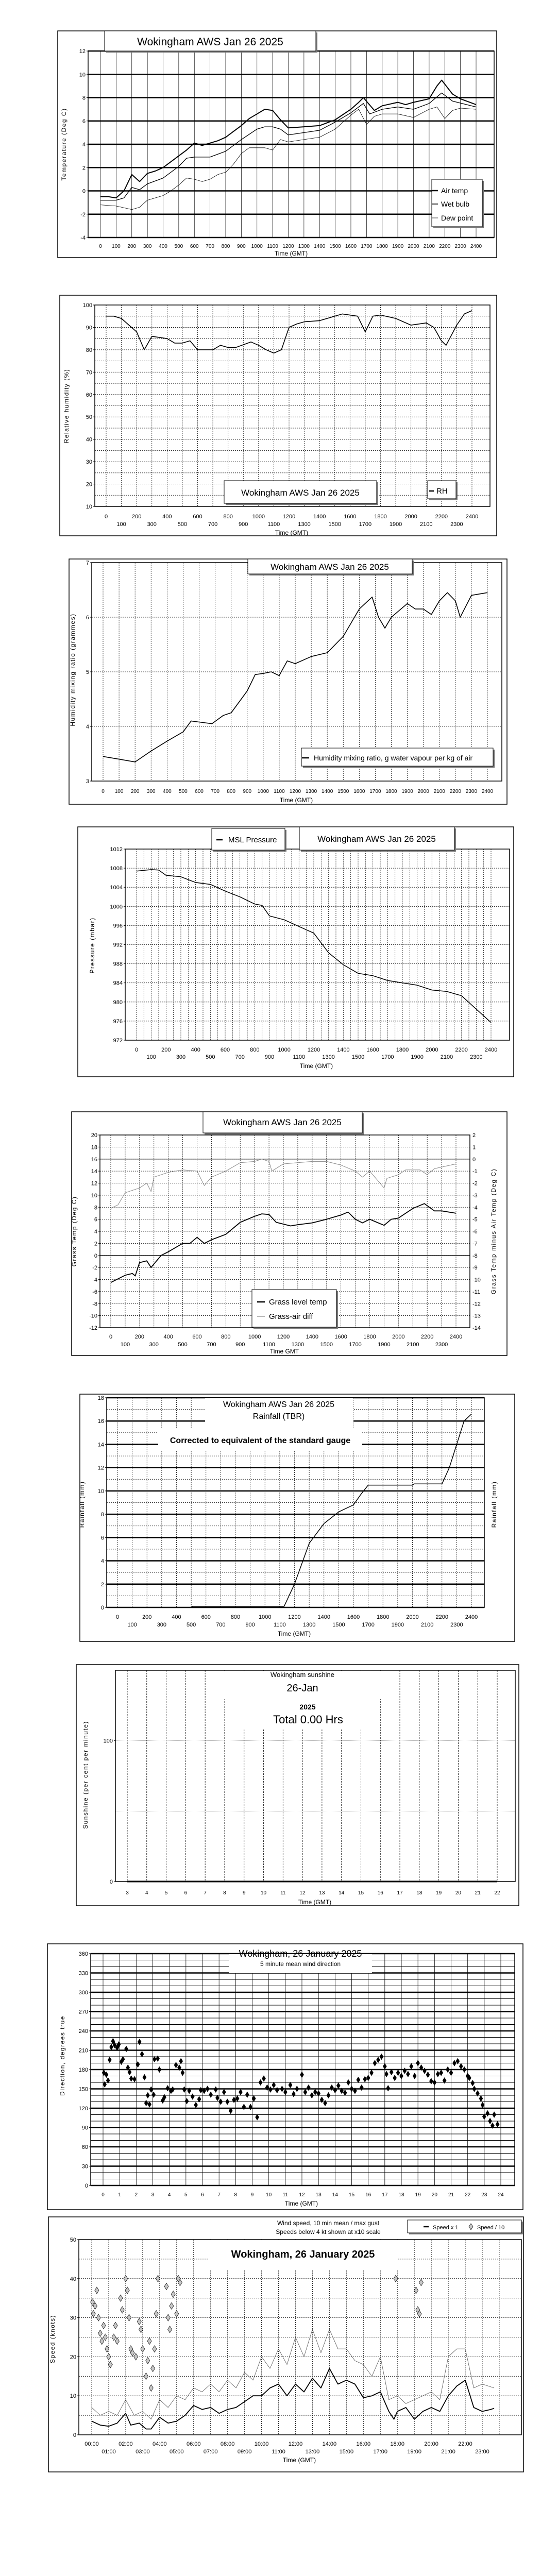 The width and height of the screenshot is (541, 2576). I want to click on x-tick-label: 1200, so click(294, 1617).